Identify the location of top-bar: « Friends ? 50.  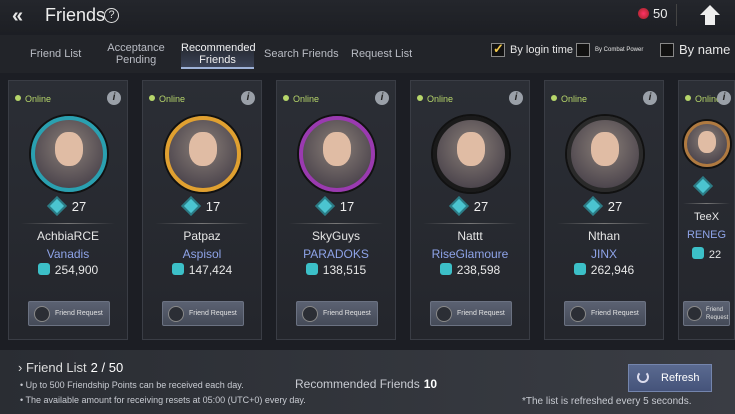
(367, 16).